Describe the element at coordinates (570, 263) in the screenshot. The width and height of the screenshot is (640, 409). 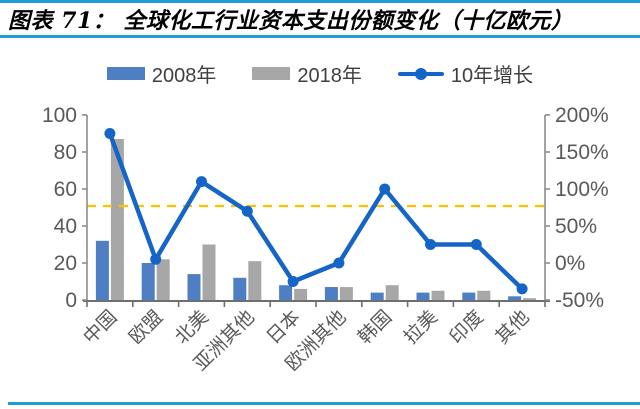
I see `right-axis-label: 0%` at that location.